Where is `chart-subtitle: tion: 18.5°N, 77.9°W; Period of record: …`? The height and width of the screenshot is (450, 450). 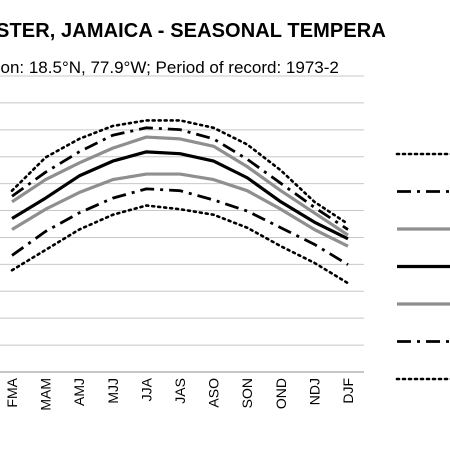 chart-subtitle: tion: 18.5°N, 77.9°W; Period of record: … is located at coordinates (169, 67).